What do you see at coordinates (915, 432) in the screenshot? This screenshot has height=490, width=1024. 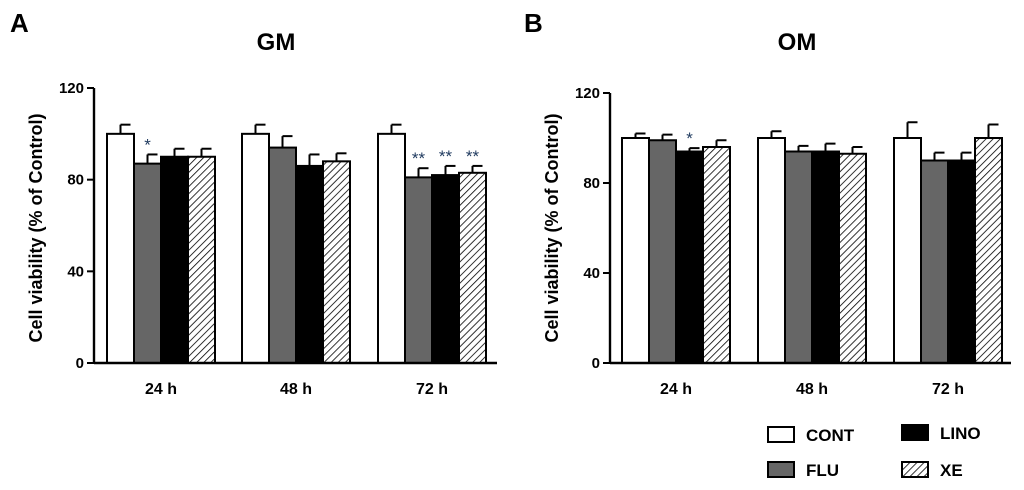 I see `legend-swatch-lino` at bounding box center [915, 432].